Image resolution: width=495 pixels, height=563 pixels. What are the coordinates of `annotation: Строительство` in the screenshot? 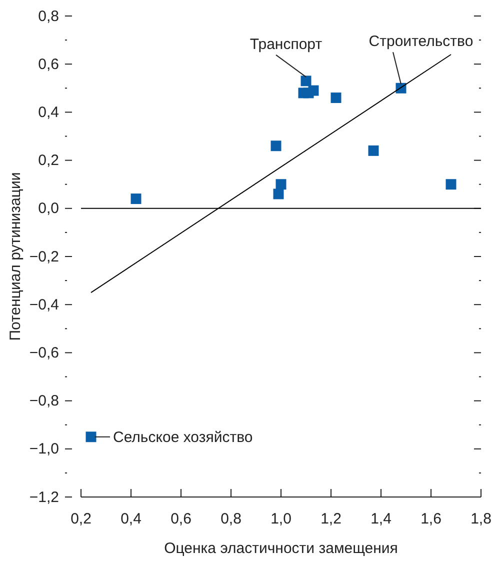 It's located at (421, 41).